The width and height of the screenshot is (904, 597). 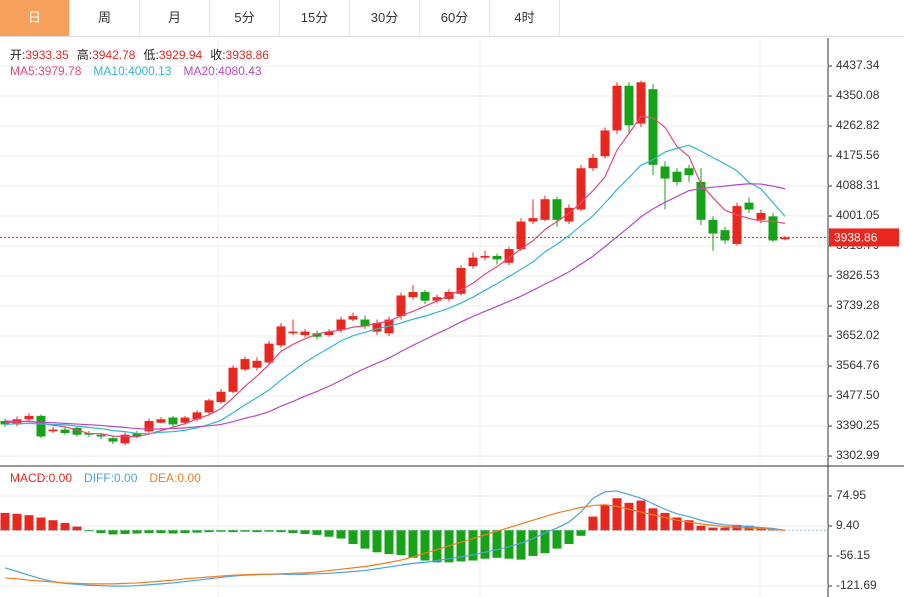 I want to click on y-tick-label: -56.15, so click(x=853, y=555).